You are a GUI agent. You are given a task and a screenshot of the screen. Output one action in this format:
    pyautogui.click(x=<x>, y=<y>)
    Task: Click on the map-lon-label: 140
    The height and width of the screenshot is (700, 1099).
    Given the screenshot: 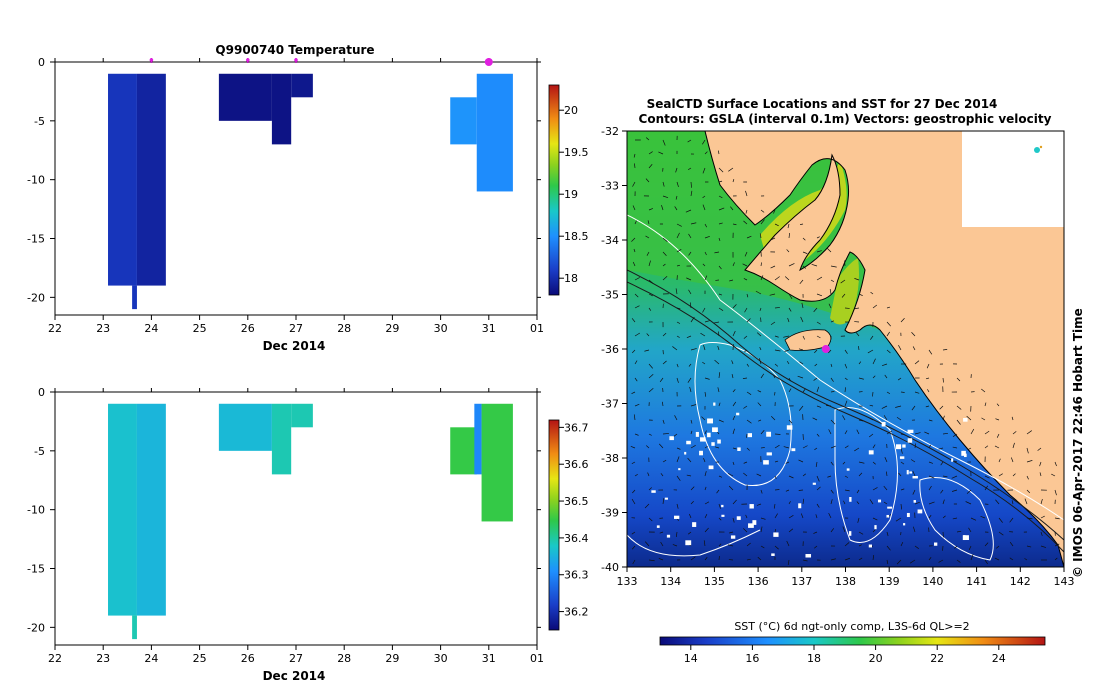 What is the action you would take?
    pyautogui.click(x=932, y=581)
    